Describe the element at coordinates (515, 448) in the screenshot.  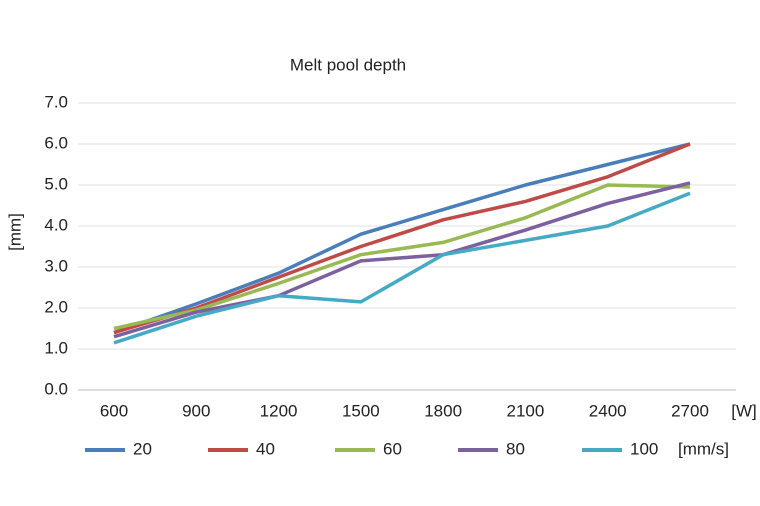
I see `legend-label: 80` at that location.